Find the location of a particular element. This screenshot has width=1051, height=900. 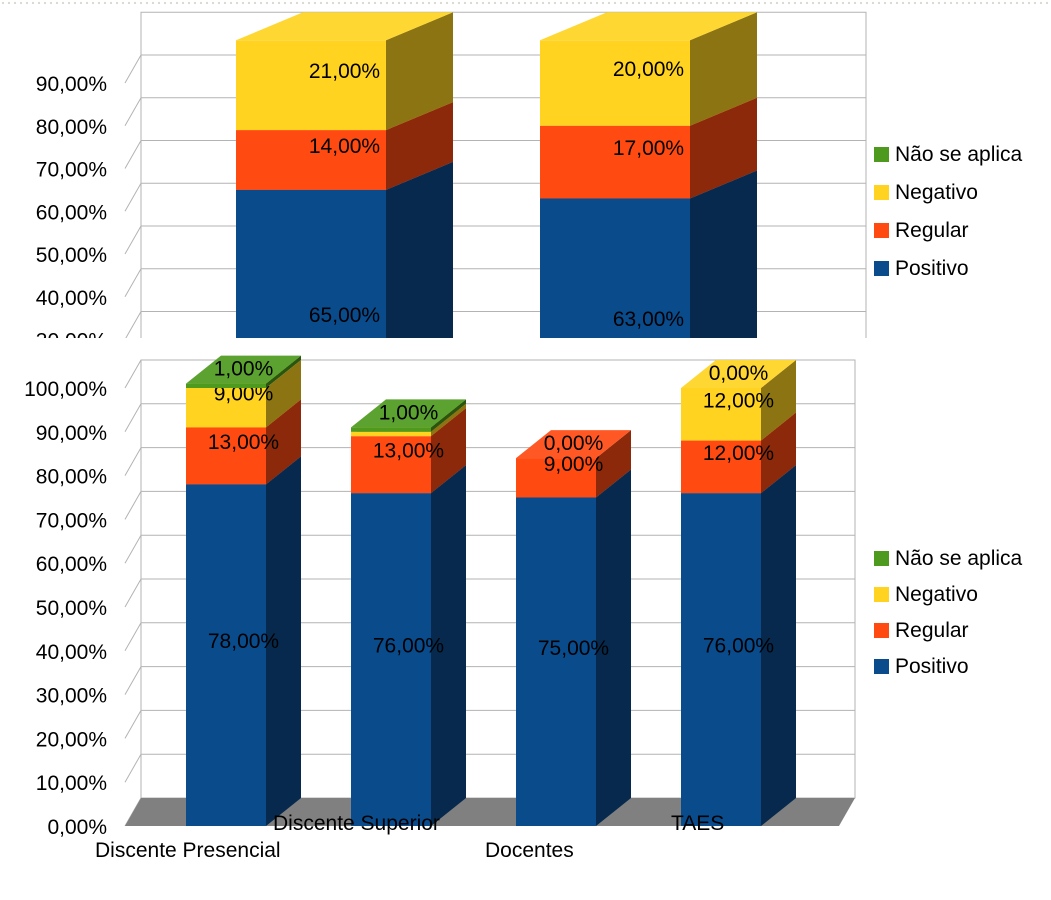

top-legend-label-negativo: Negativo is located at coordinates (936, 192).